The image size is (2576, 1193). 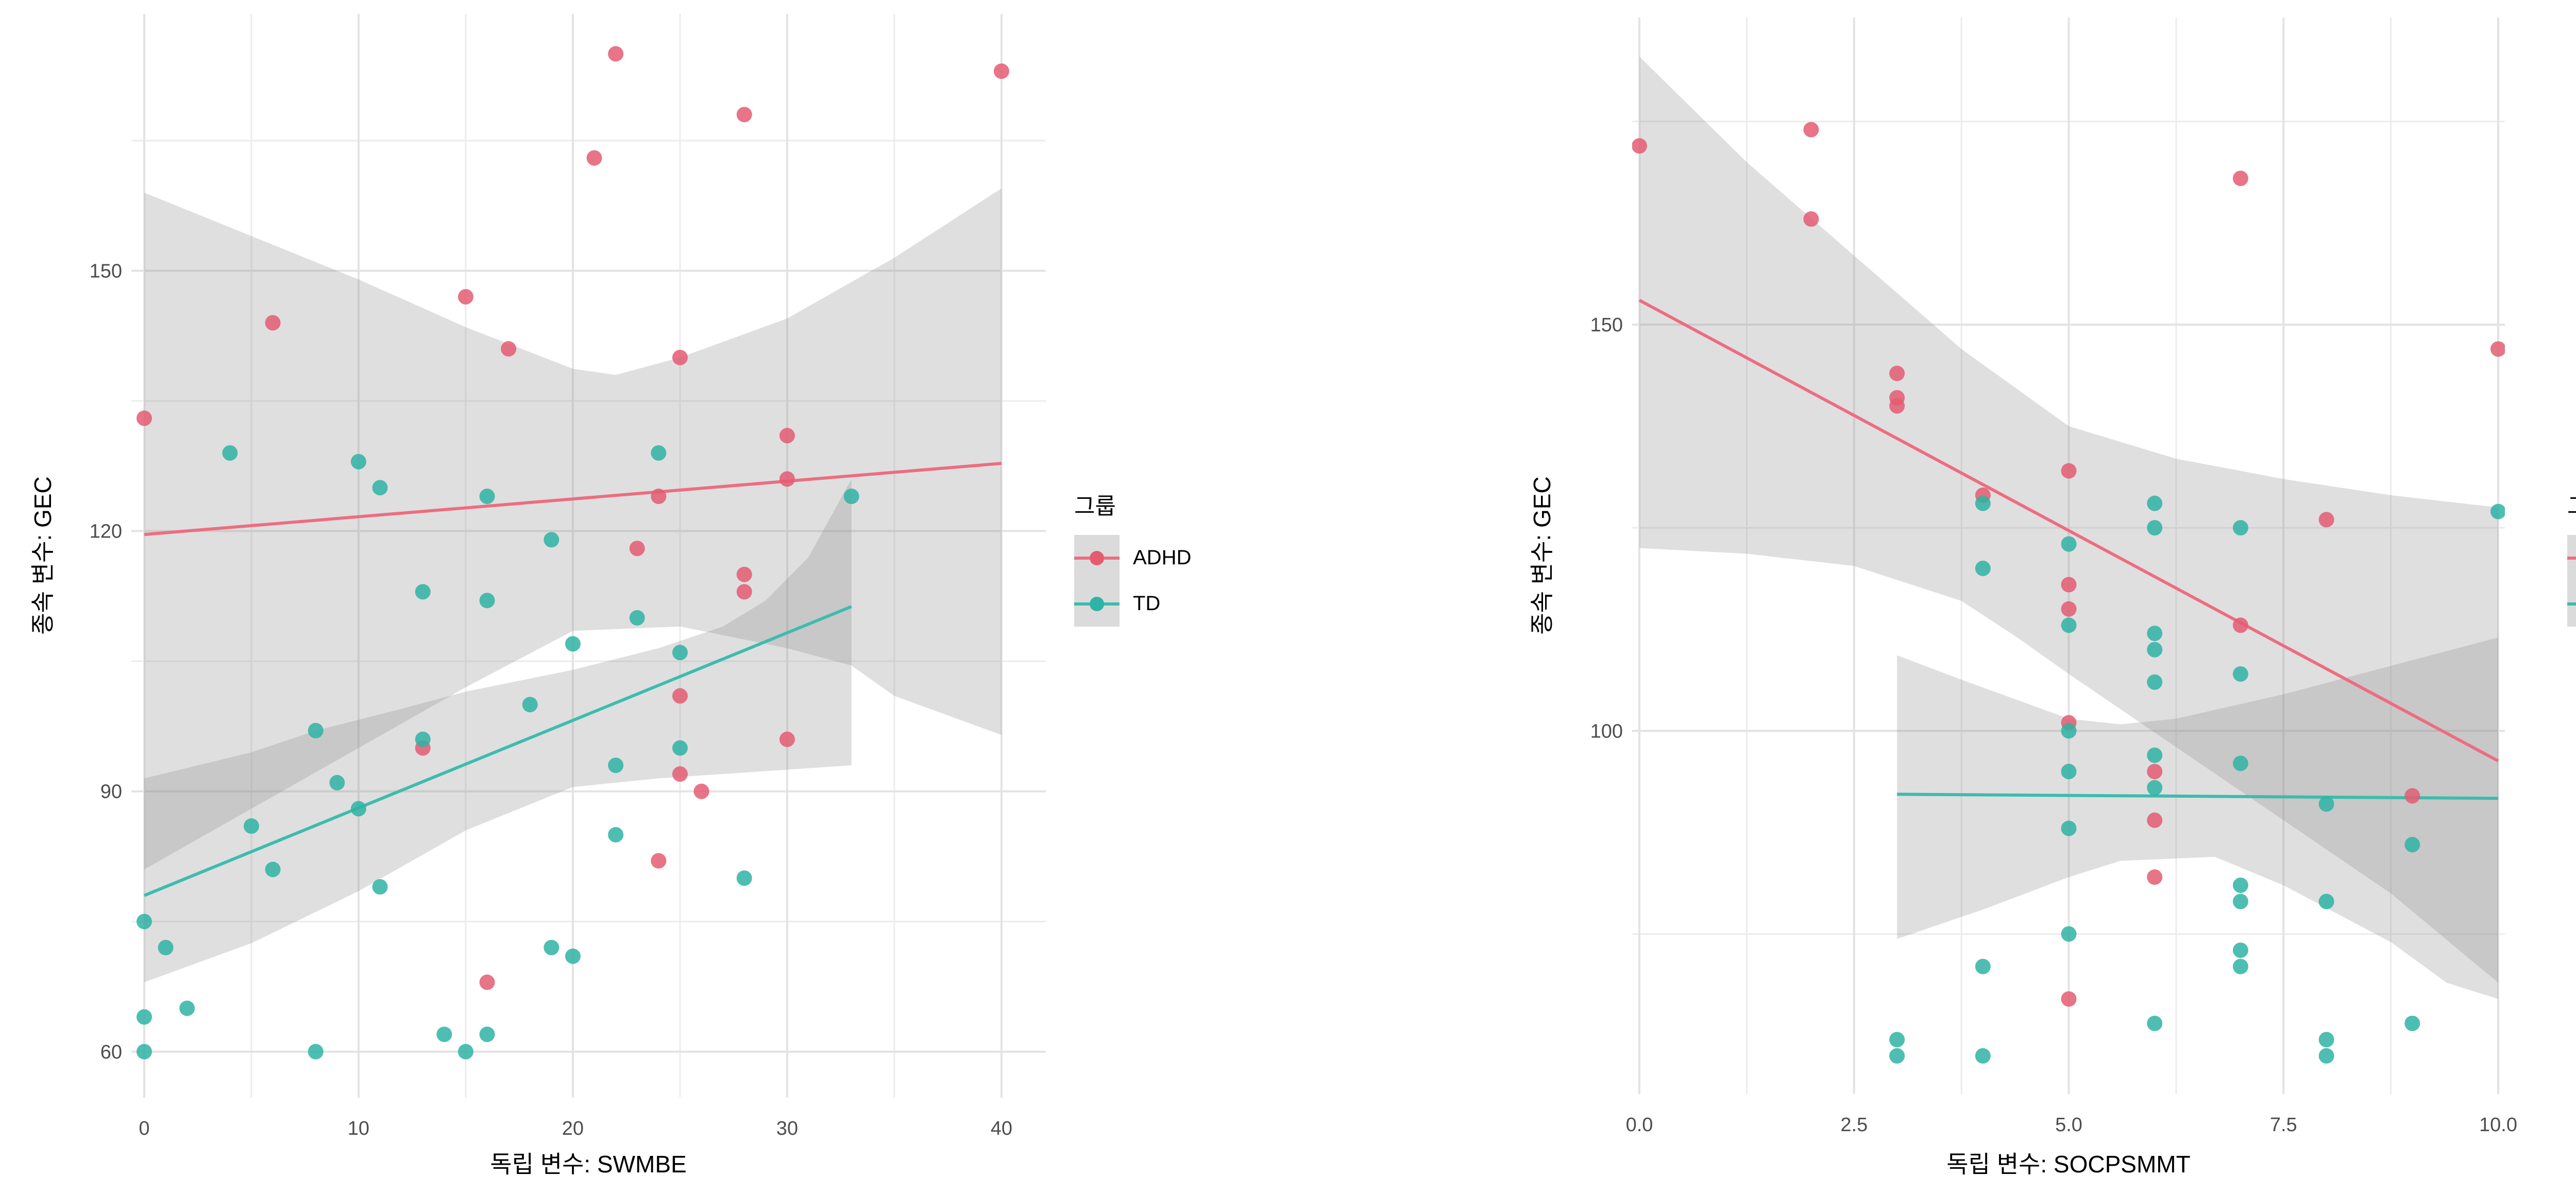 What do you see at coordinates (2283, 1125) in the screenshot?
I see `x-tick-label: 7.5` at bounding box center [2283, 1125].